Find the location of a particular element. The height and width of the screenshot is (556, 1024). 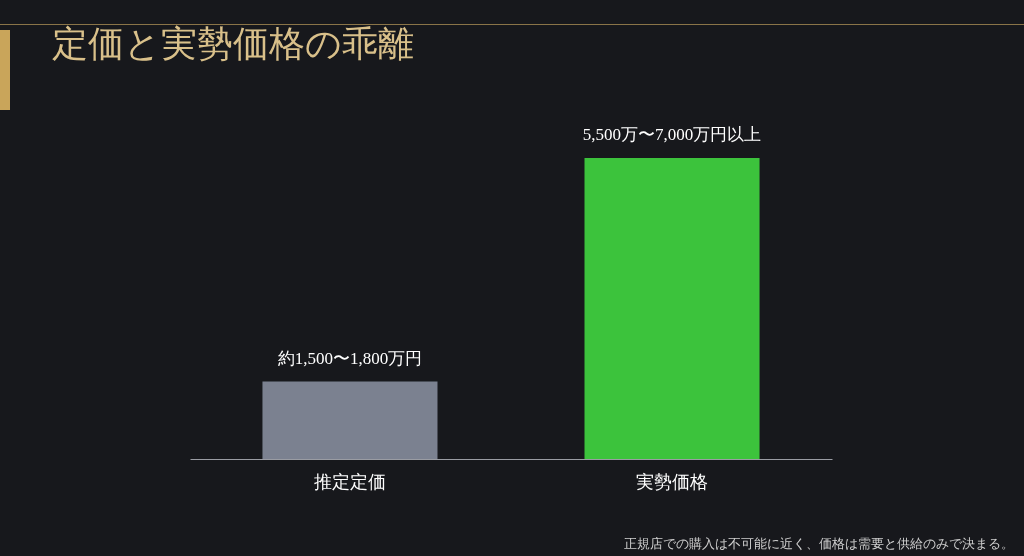

x-tick-label: 推定定価 is located at coordinates (349, 481).